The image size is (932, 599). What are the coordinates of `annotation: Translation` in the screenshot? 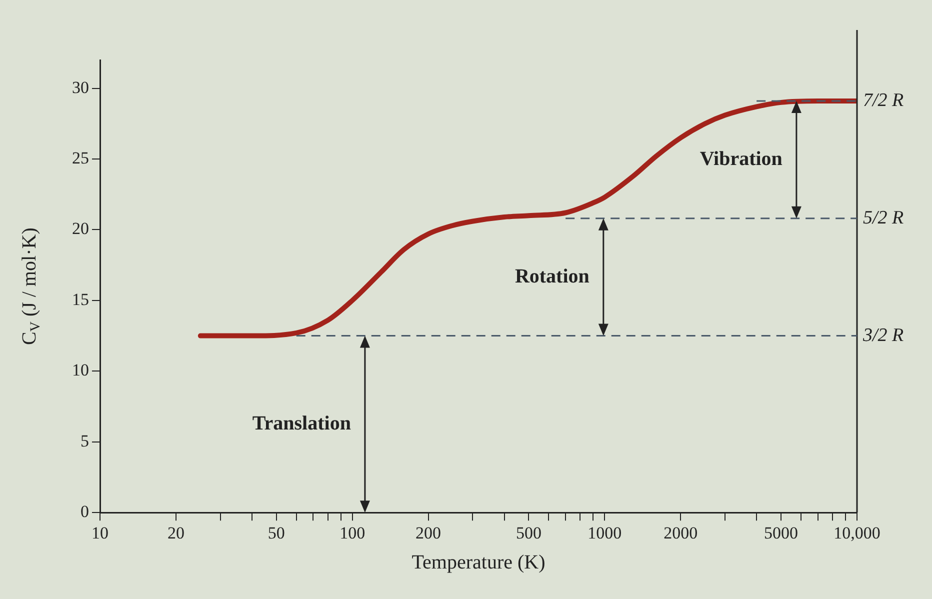 It's located at (301, 423).